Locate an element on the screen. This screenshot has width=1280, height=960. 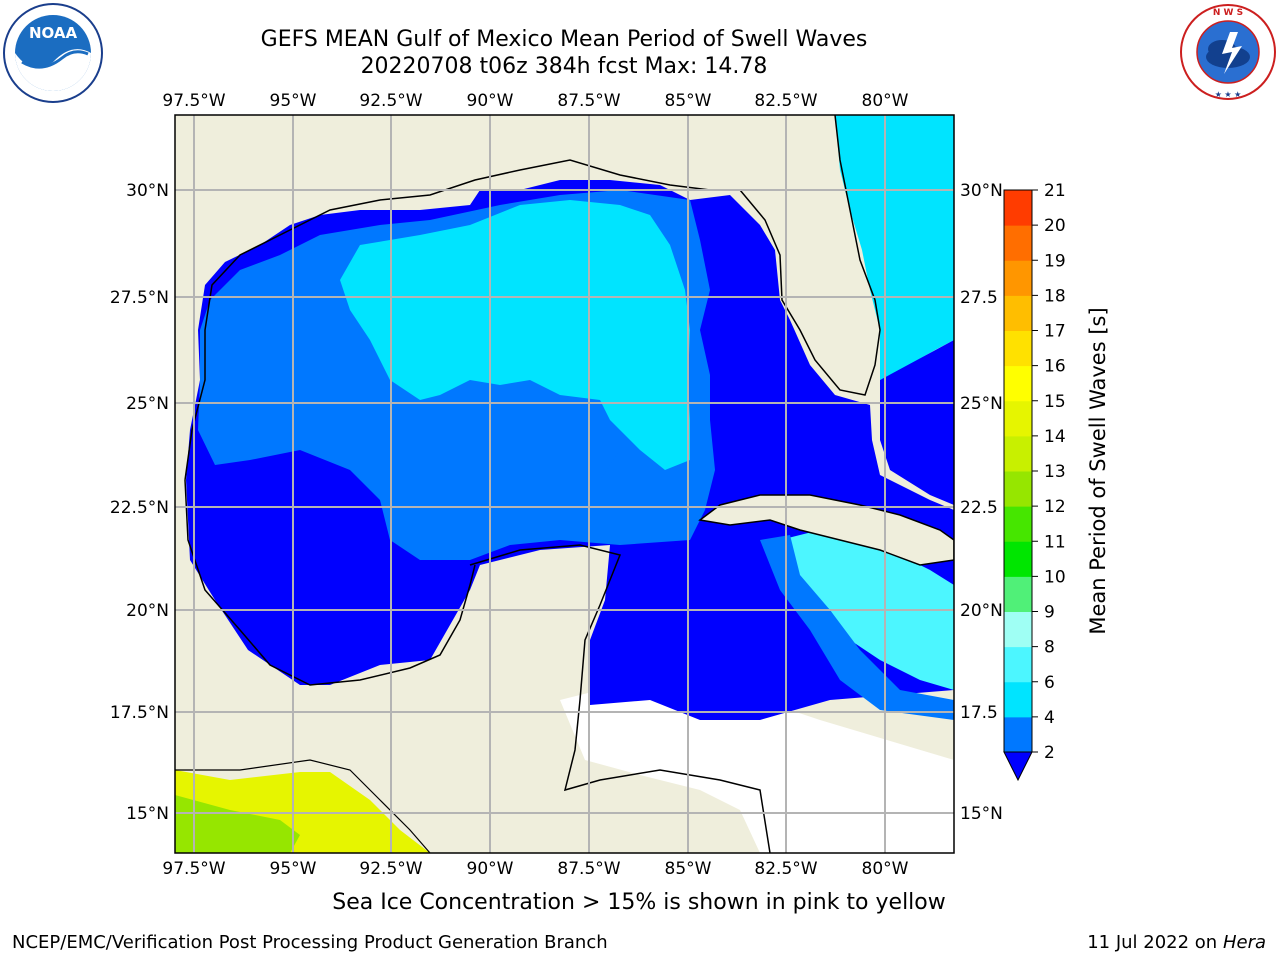
colorbar-tick-label: 19 is located at coordinates (1055, 261).